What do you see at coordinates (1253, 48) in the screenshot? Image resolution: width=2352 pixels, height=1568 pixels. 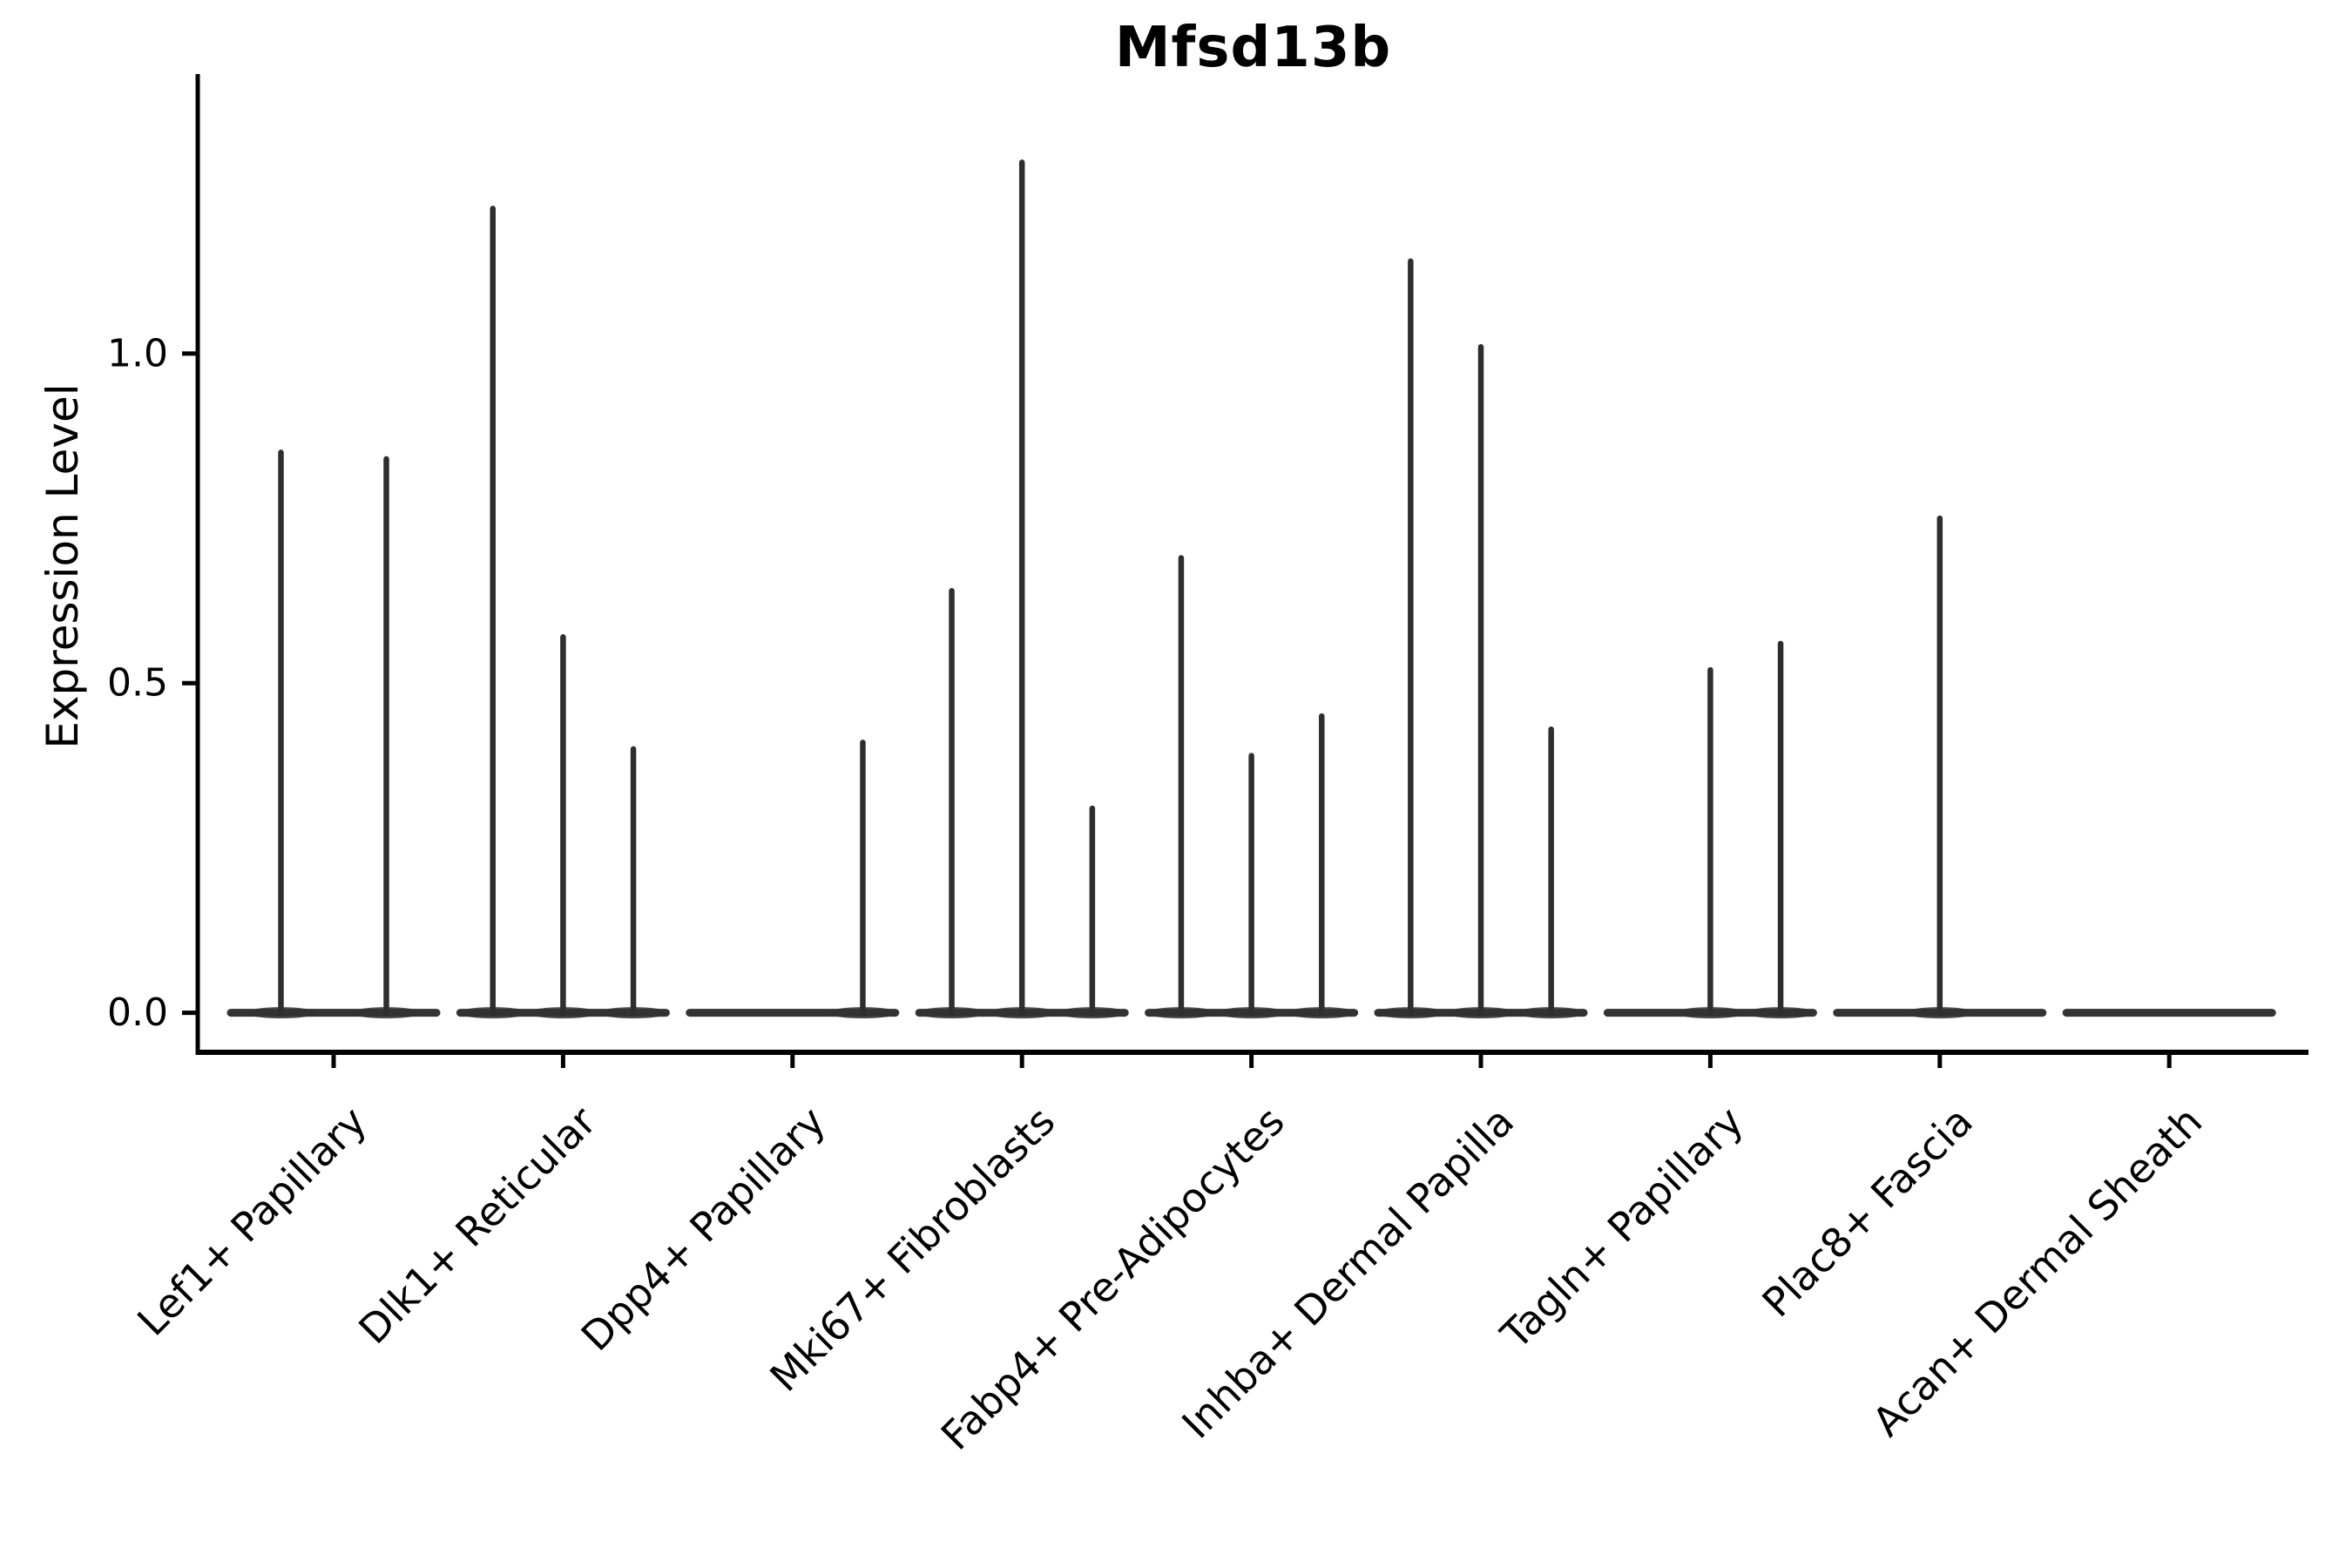 I see `chart-title: Mfsd13b` at bounding box center [1253, 48].